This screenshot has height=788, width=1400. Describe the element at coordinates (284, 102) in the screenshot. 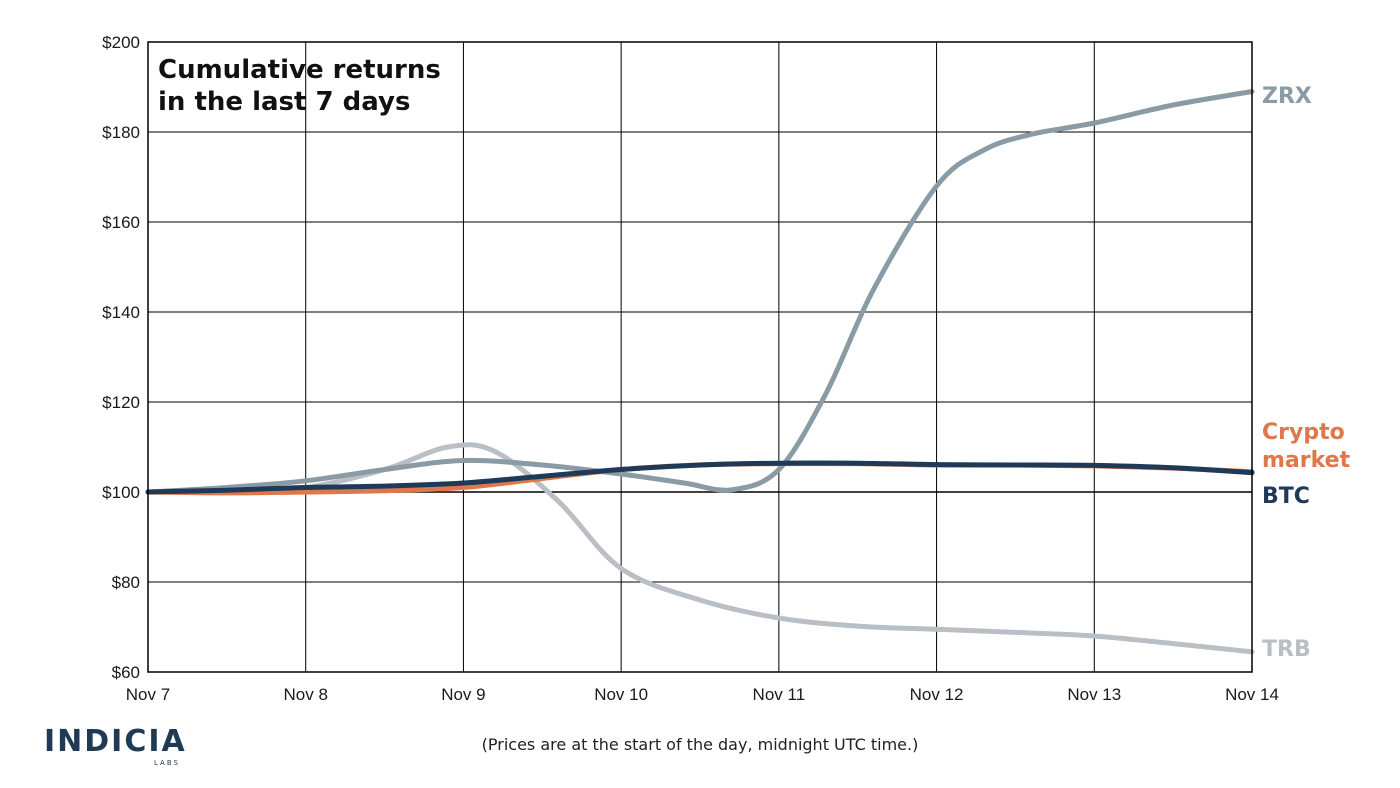

I see `chart-title-line: in the last 7 days` at that location.